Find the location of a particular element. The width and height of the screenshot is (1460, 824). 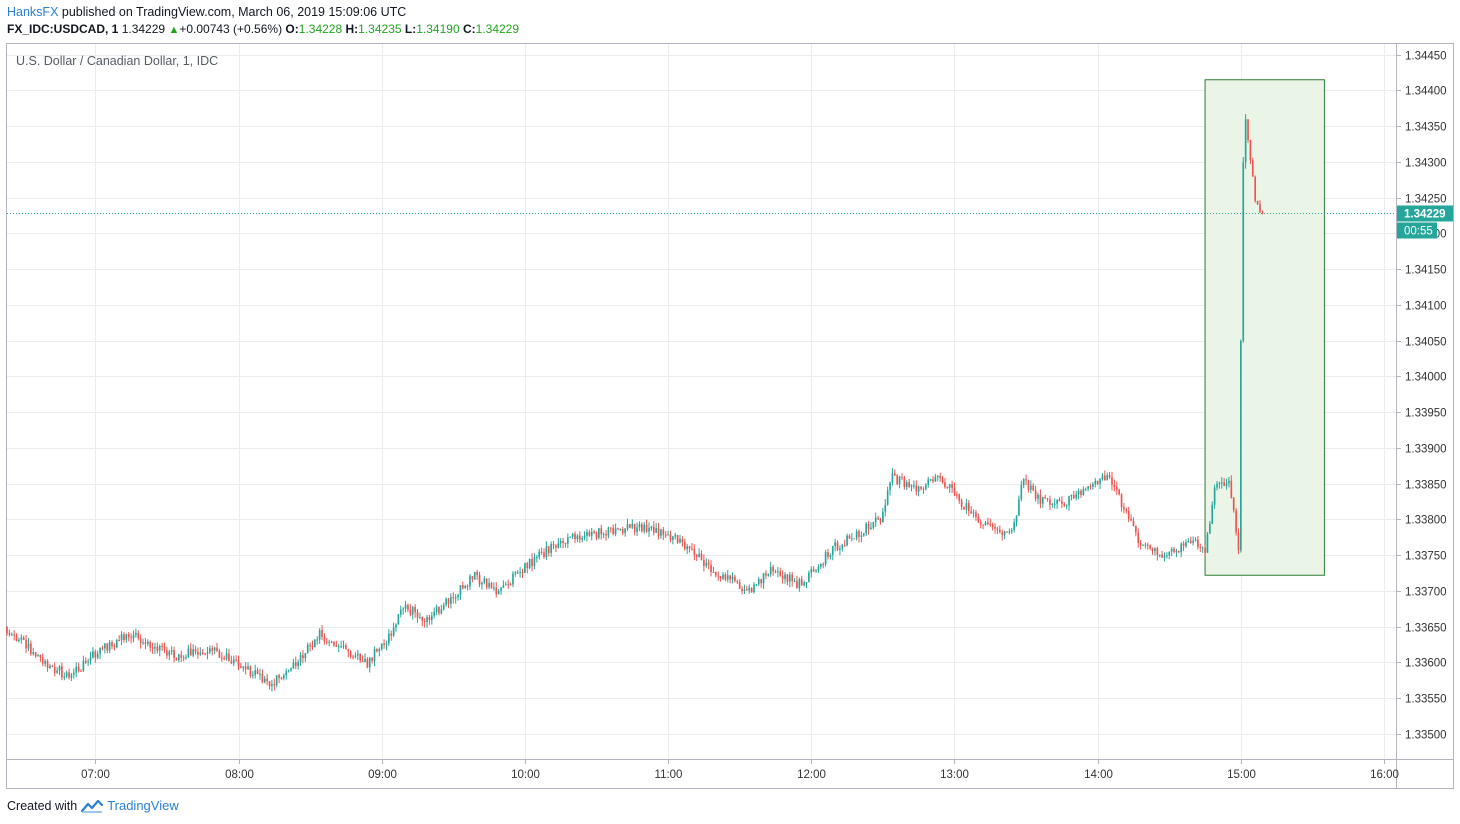

close-value: 1.34229 is located at coordinates (497, 29).